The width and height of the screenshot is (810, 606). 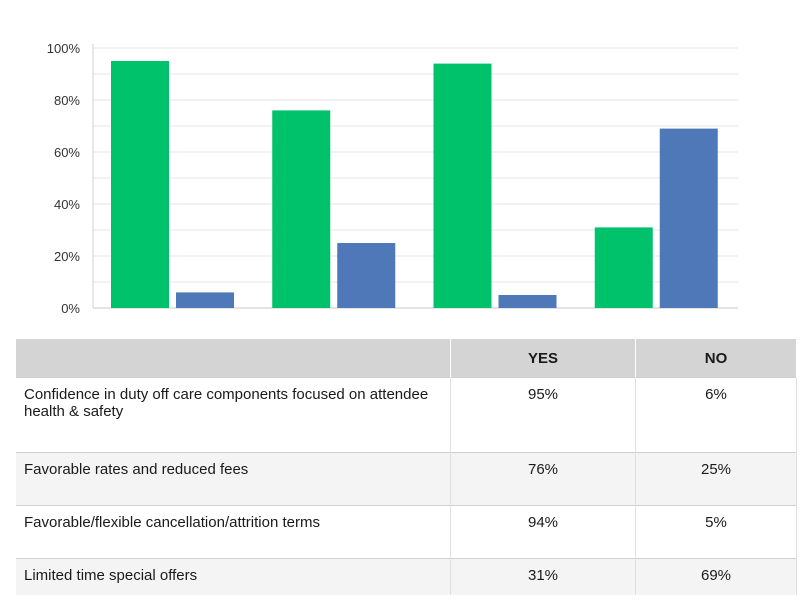 I want to click on header-no: NO, so click(x=716, y=358).